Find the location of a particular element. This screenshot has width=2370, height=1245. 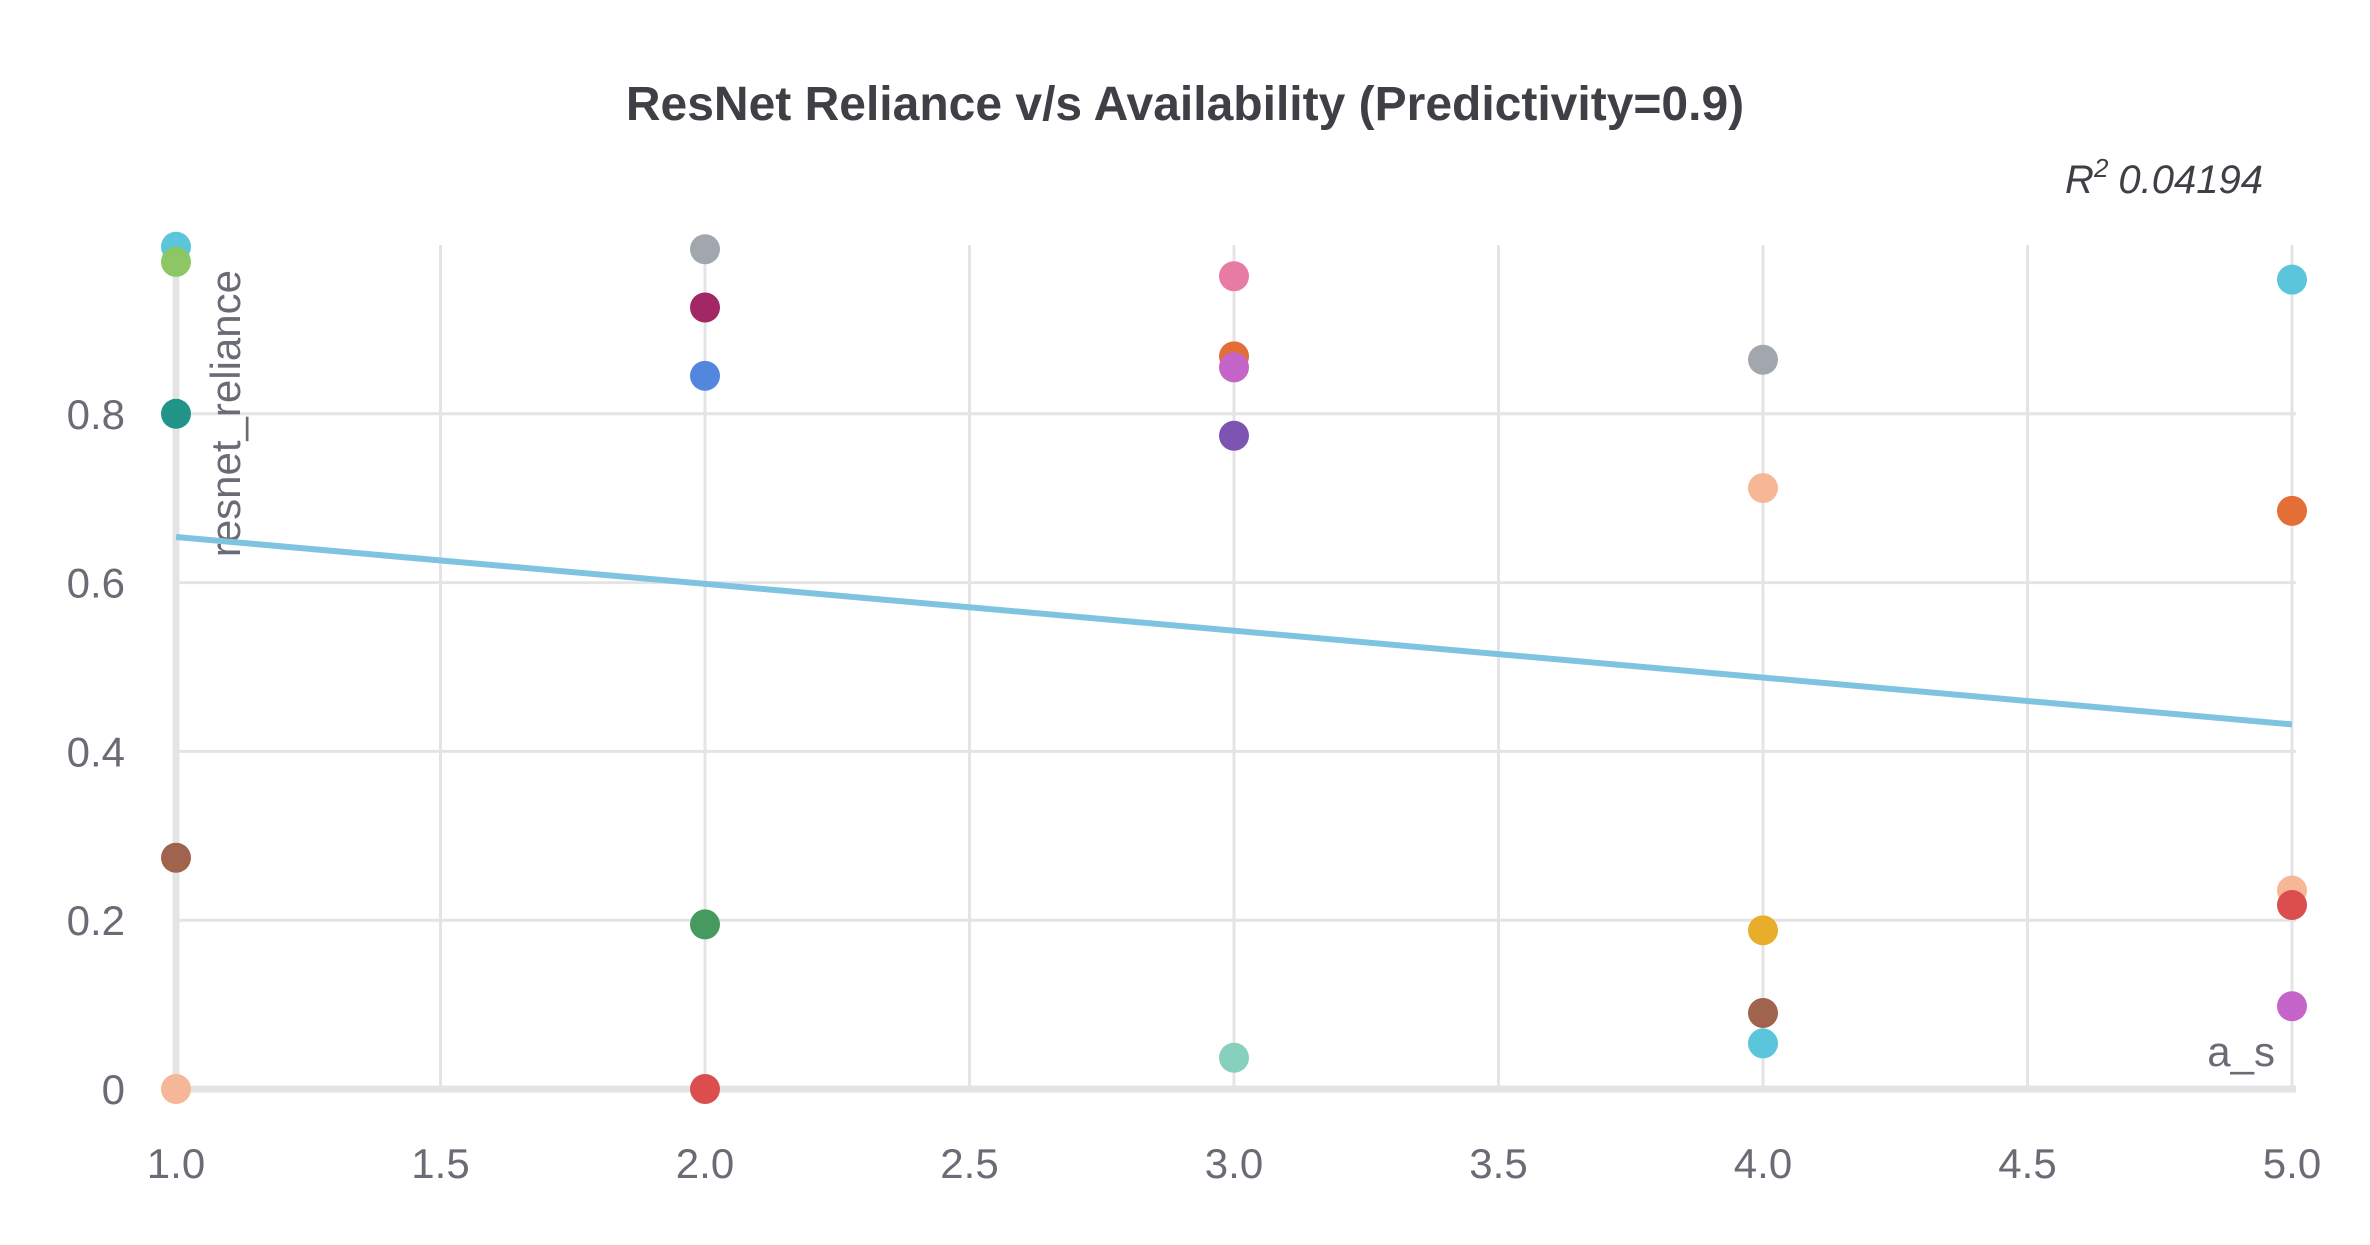

r2-exponent: 2 is located at coordinates (2101, 168).